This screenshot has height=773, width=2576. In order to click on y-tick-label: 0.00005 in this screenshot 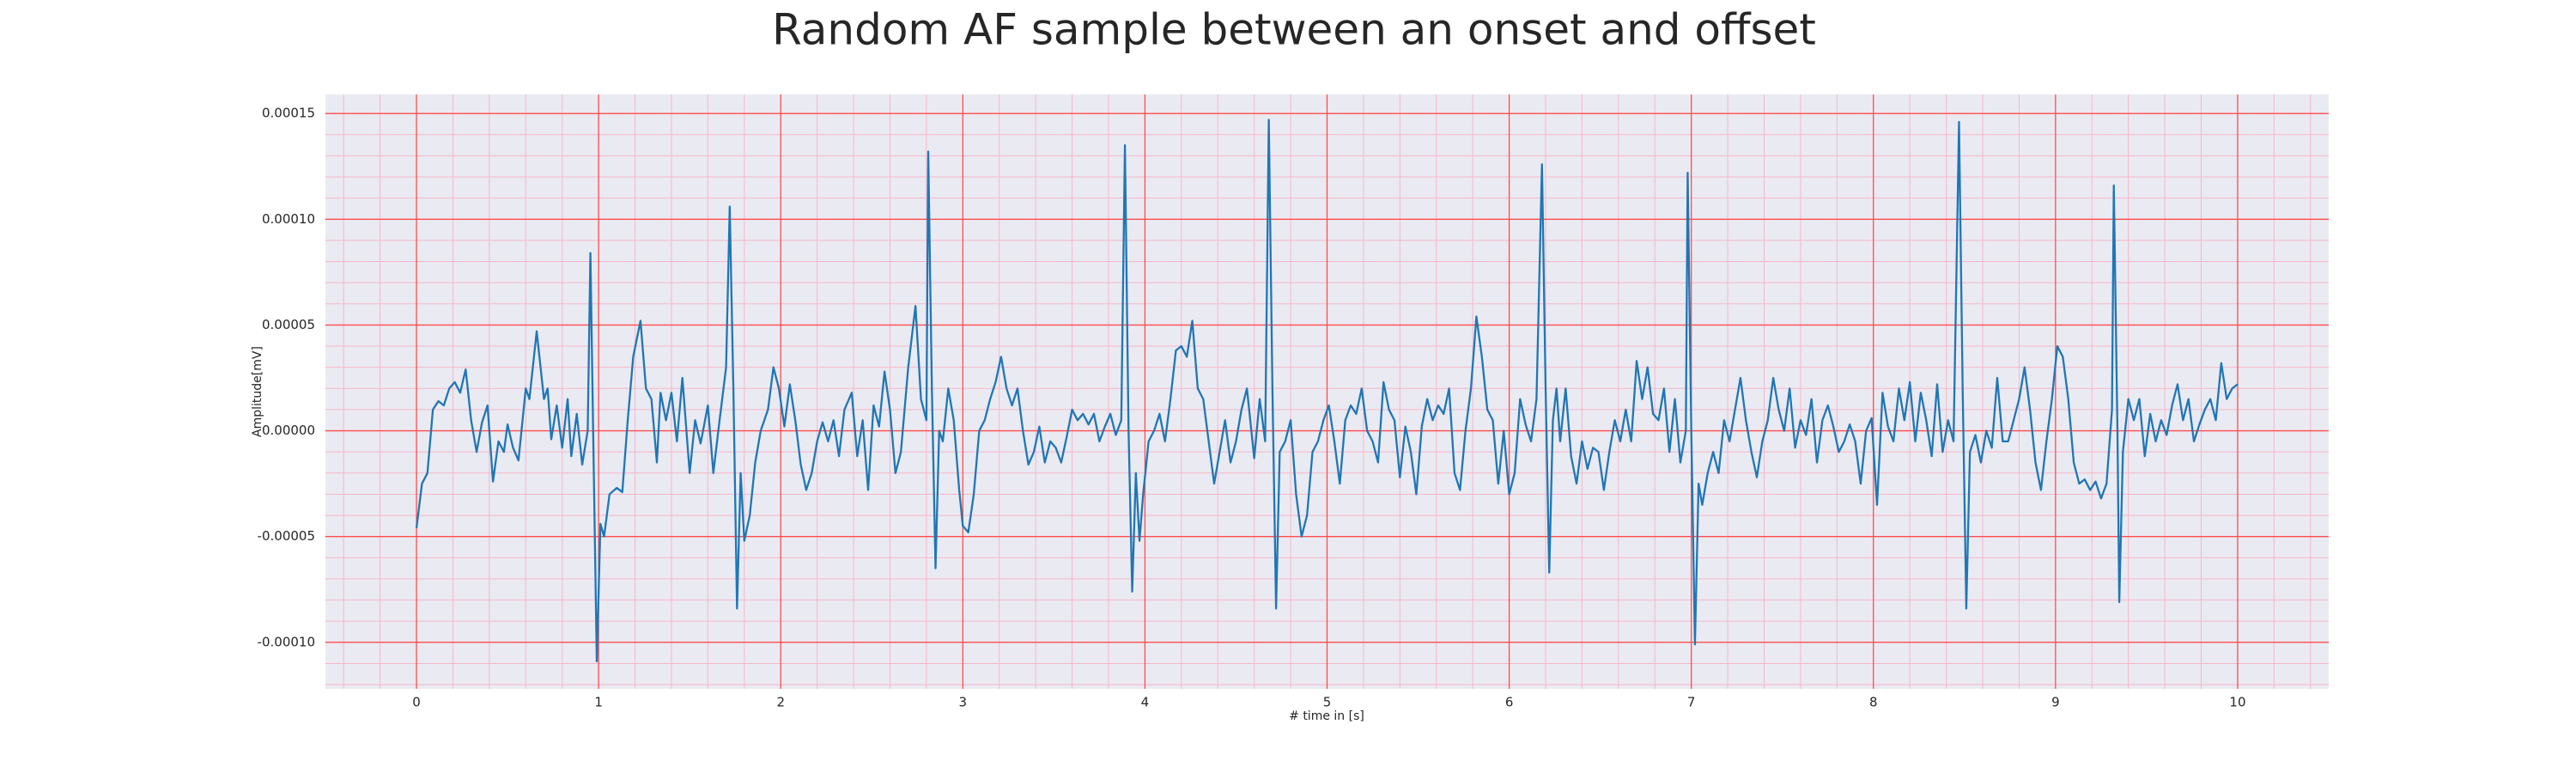, I will do `click(289, 324)`.